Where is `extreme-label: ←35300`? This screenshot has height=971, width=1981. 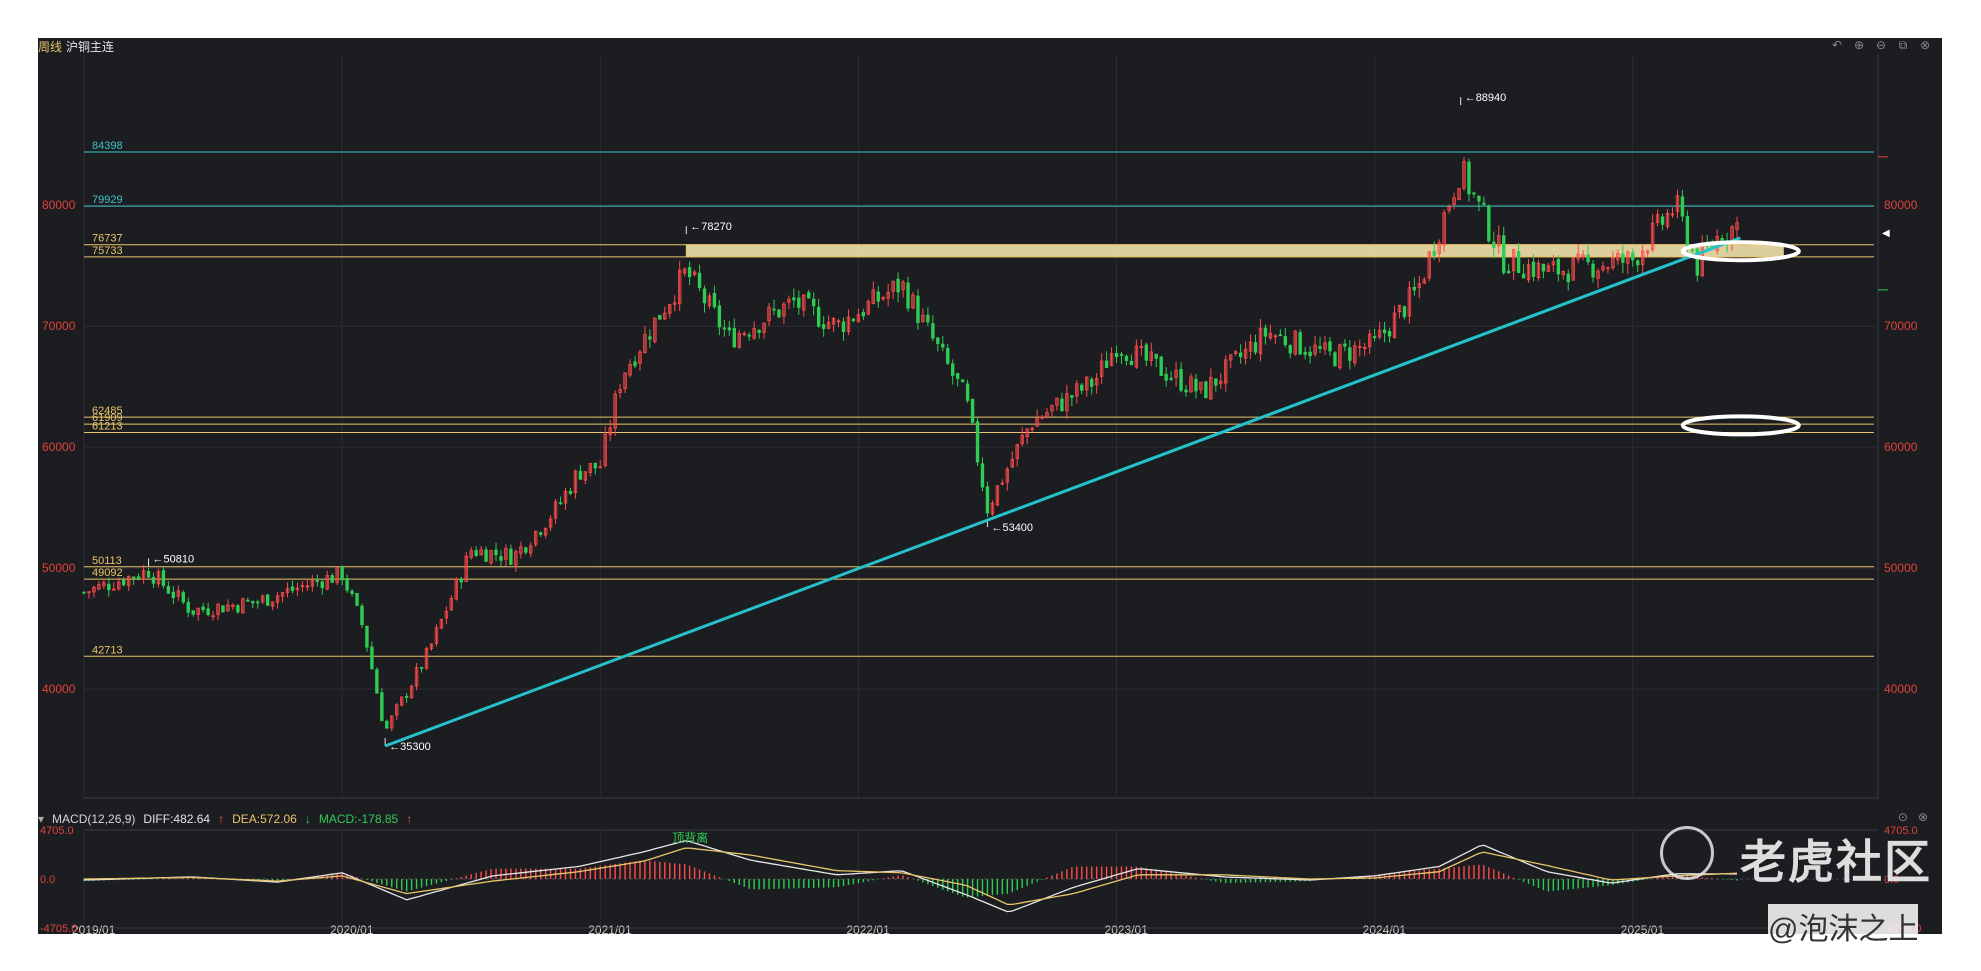 extreme-label: ←35300 is located at coordinates (410, 747).